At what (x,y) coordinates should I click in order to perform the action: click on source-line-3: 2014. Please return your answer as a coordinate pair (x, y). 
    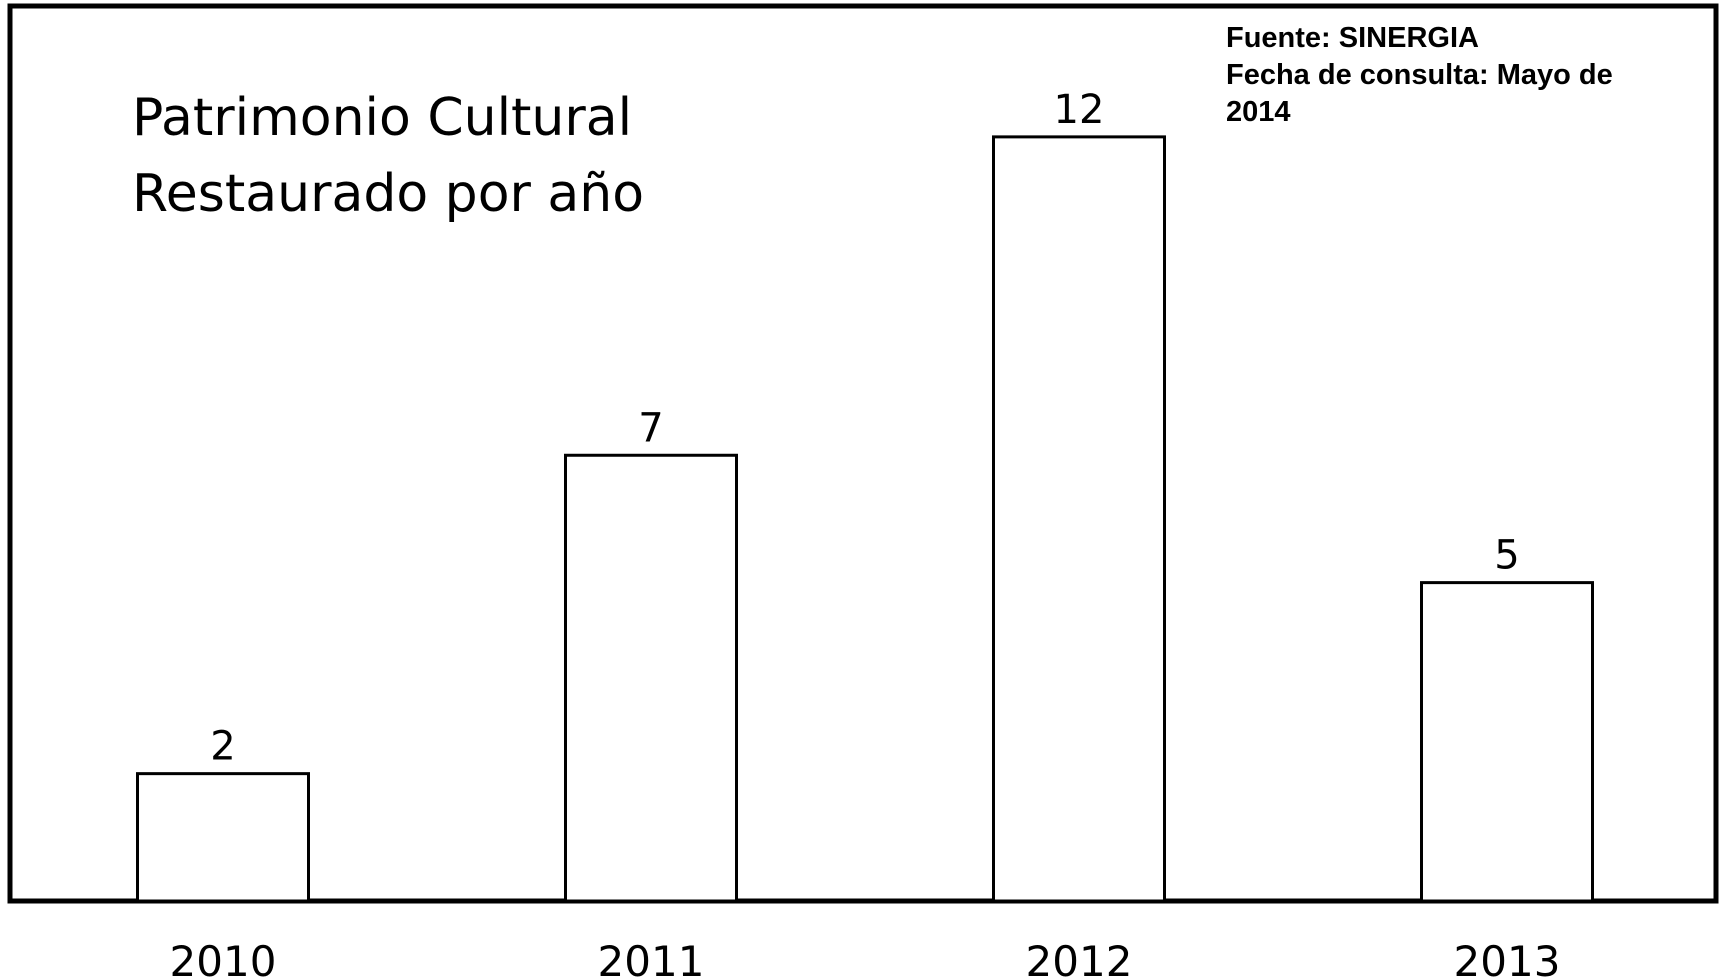
    Looking at the image, I should click on (1258, 112).